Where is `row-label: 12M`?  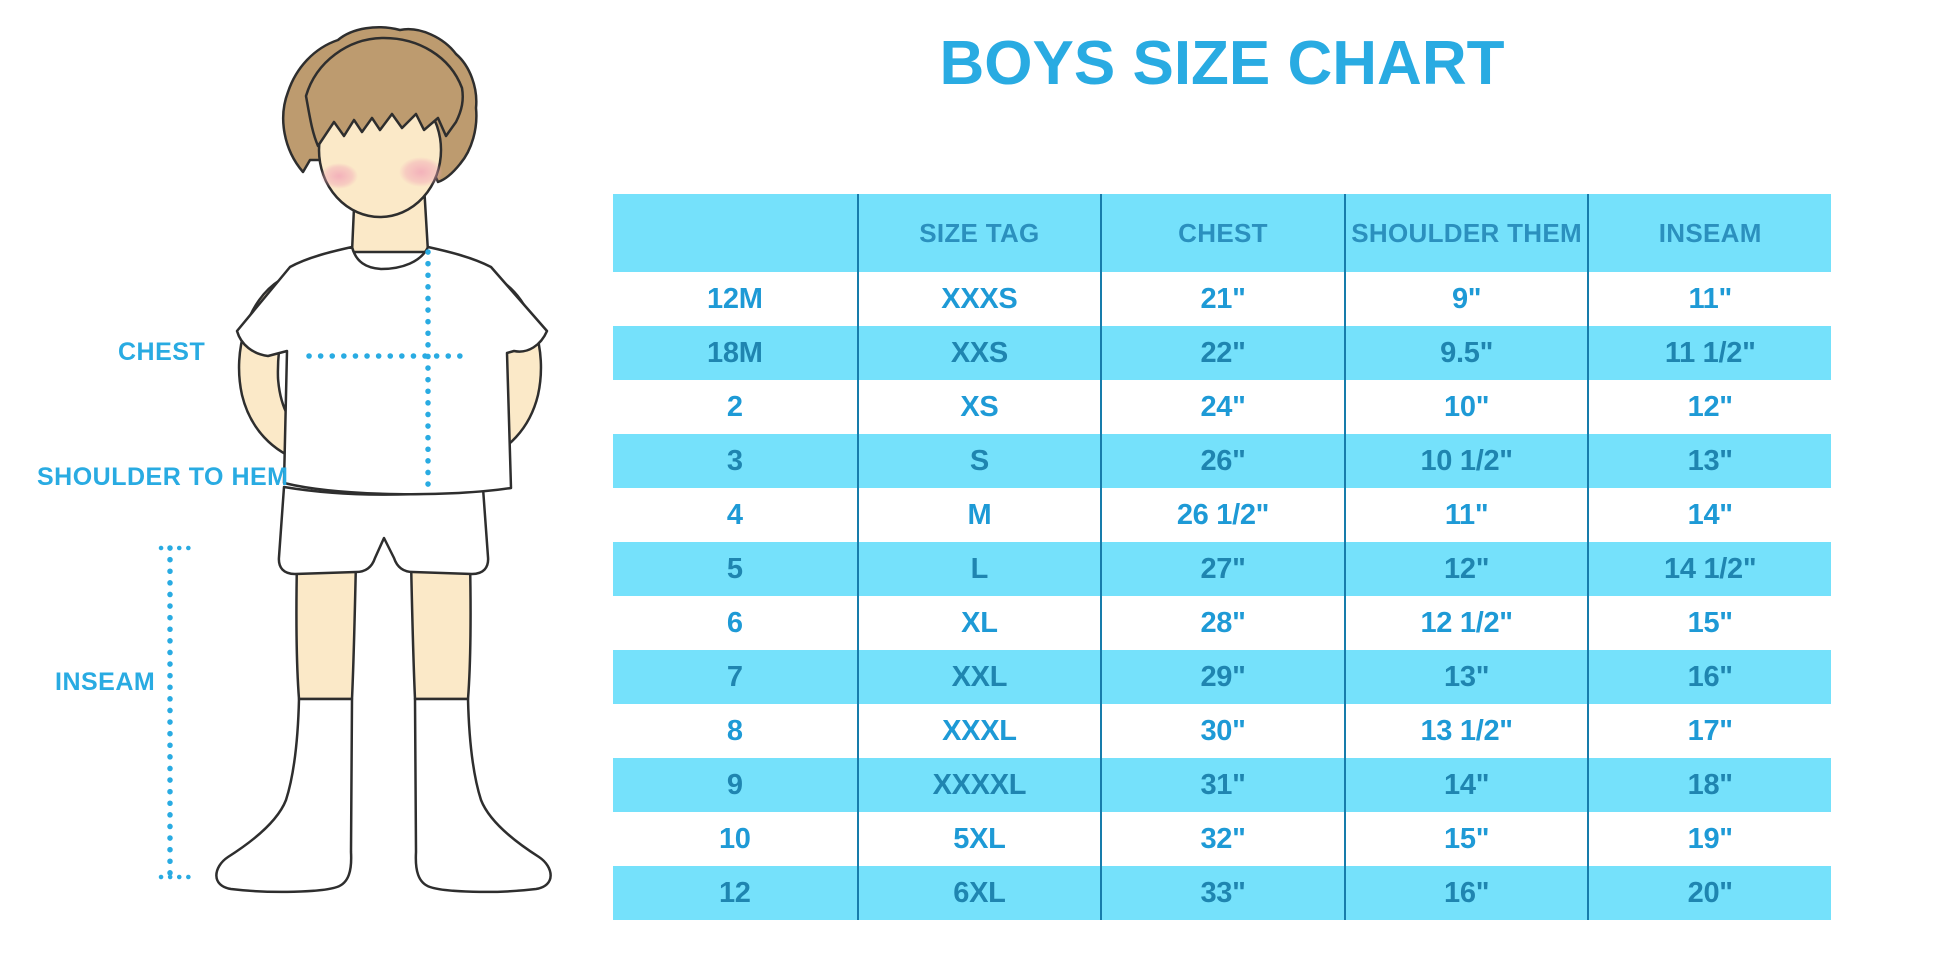
row-label: 12M is located at coordinates (735, 298).